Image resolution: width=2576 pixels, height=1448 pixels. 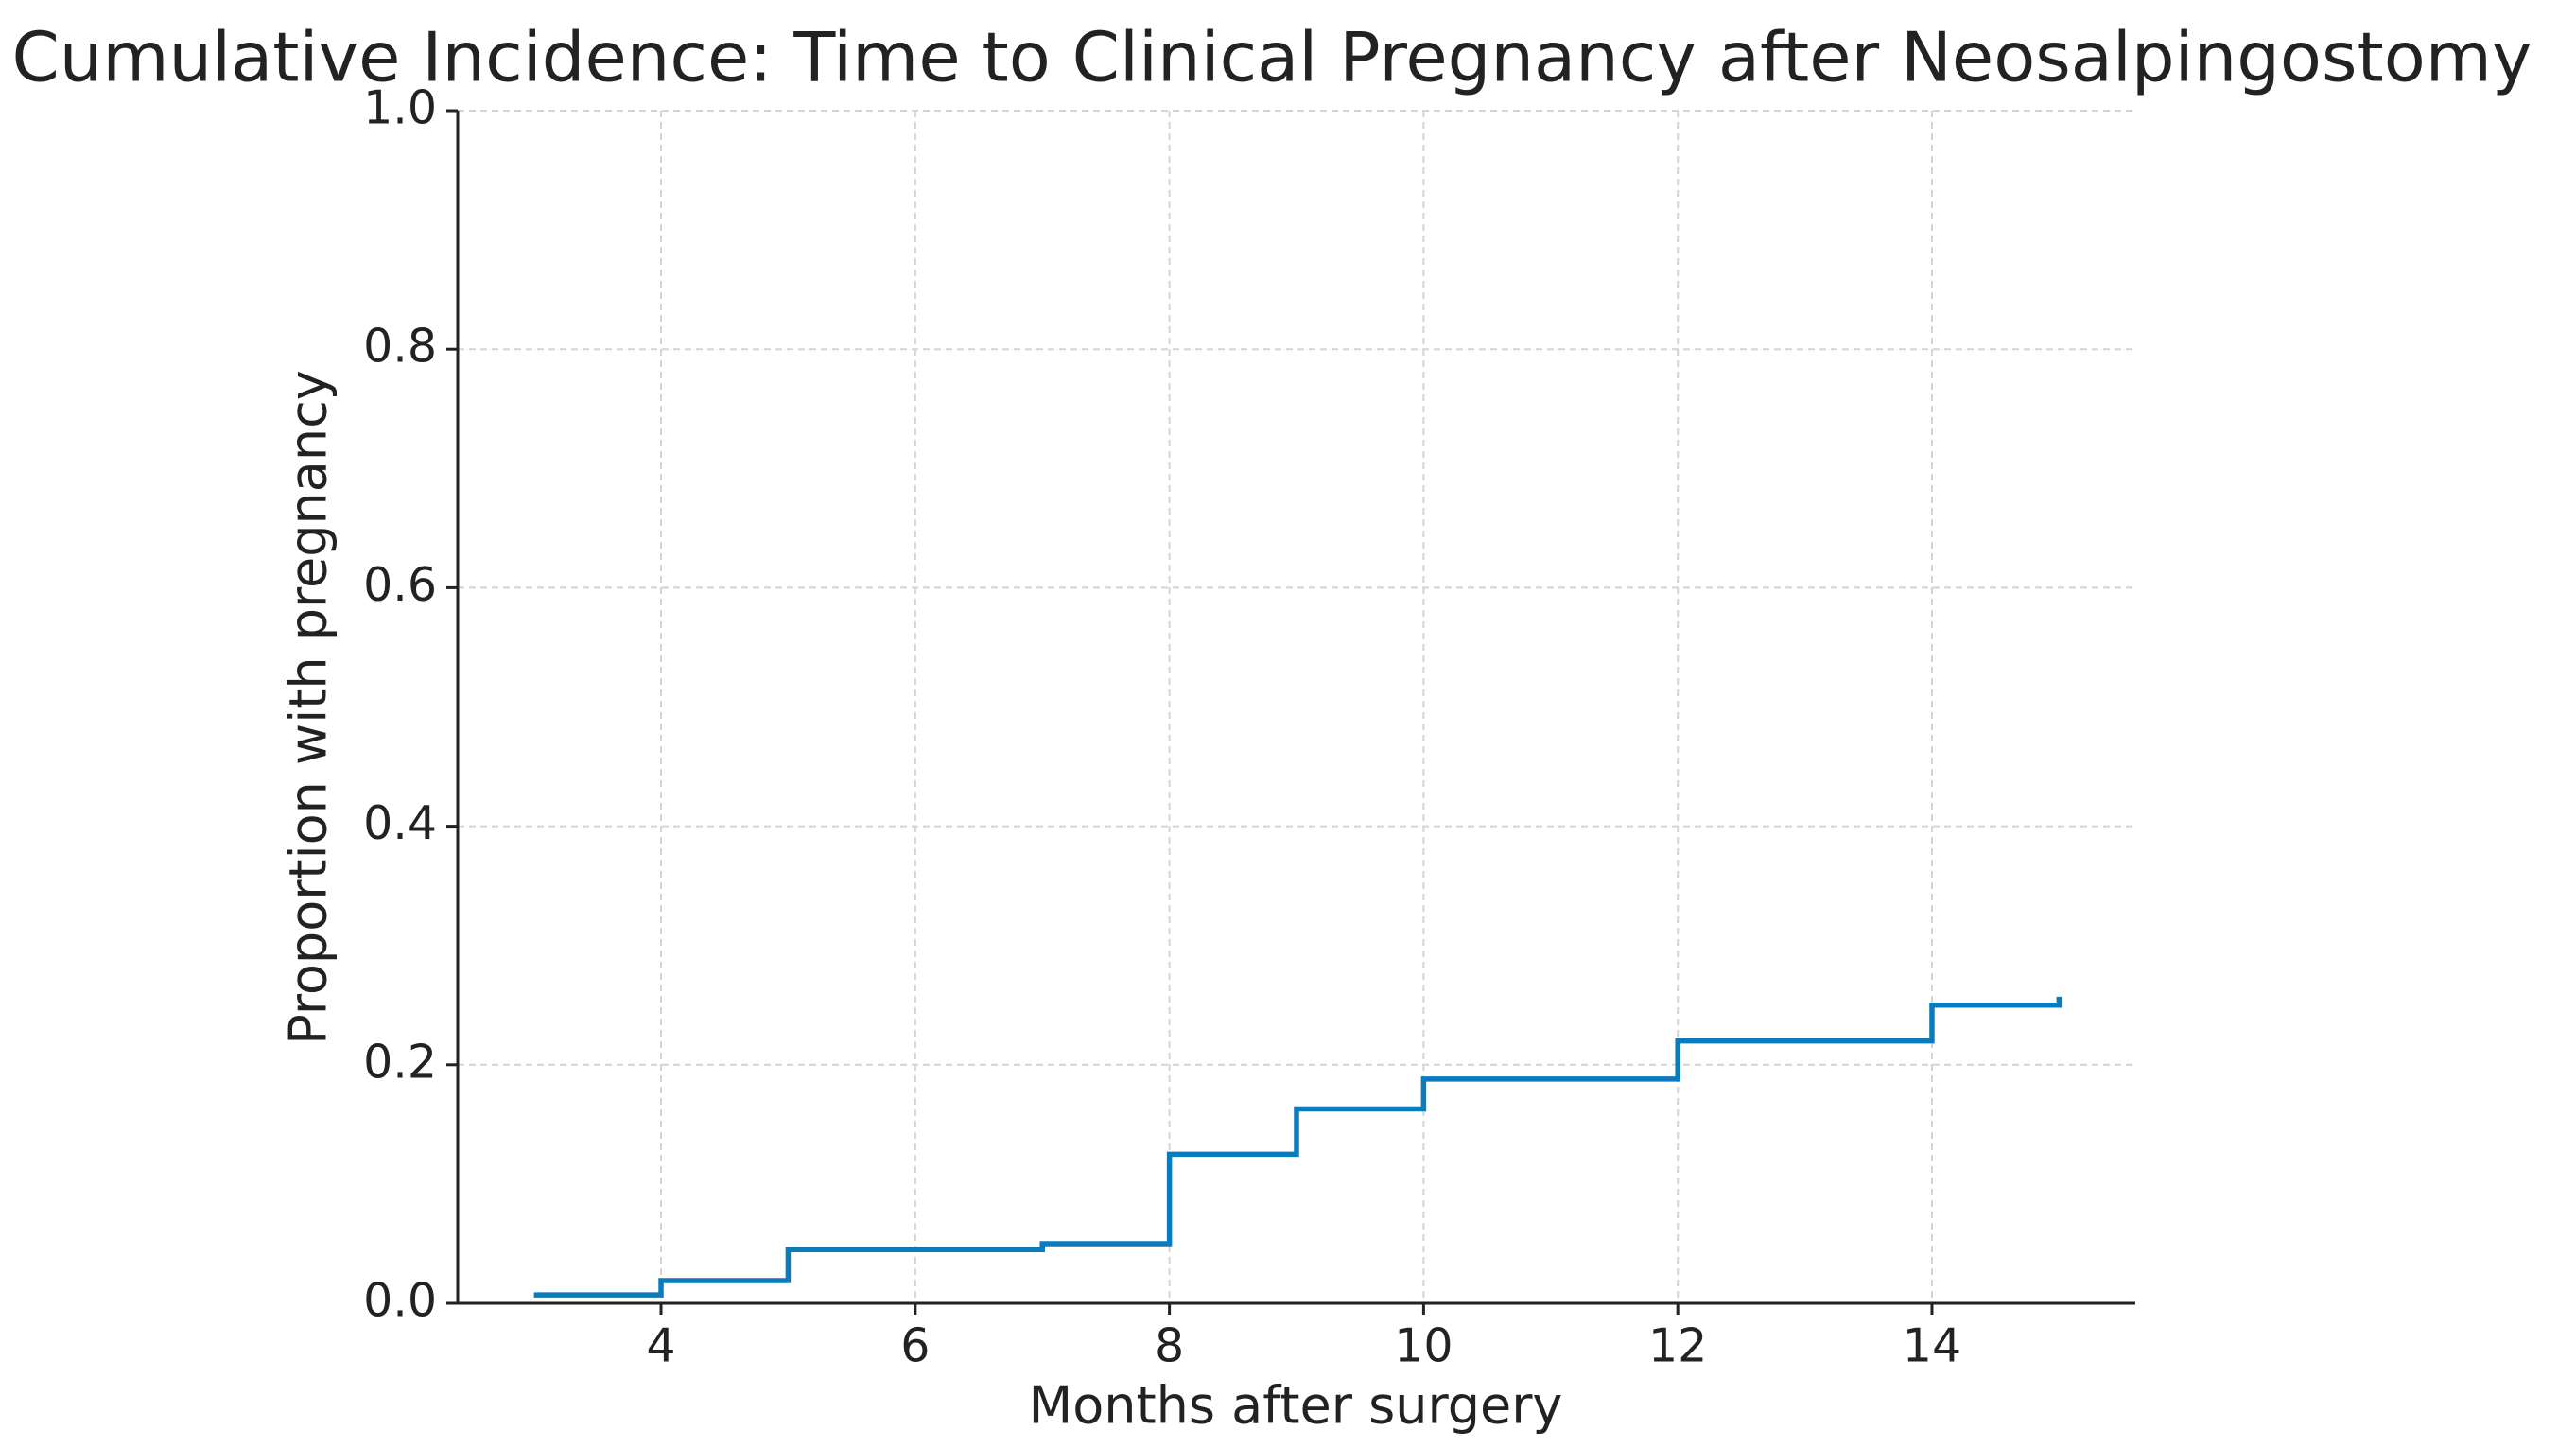 I want to click on y-tick-label: 0.0, so click(x=400, y=1301).